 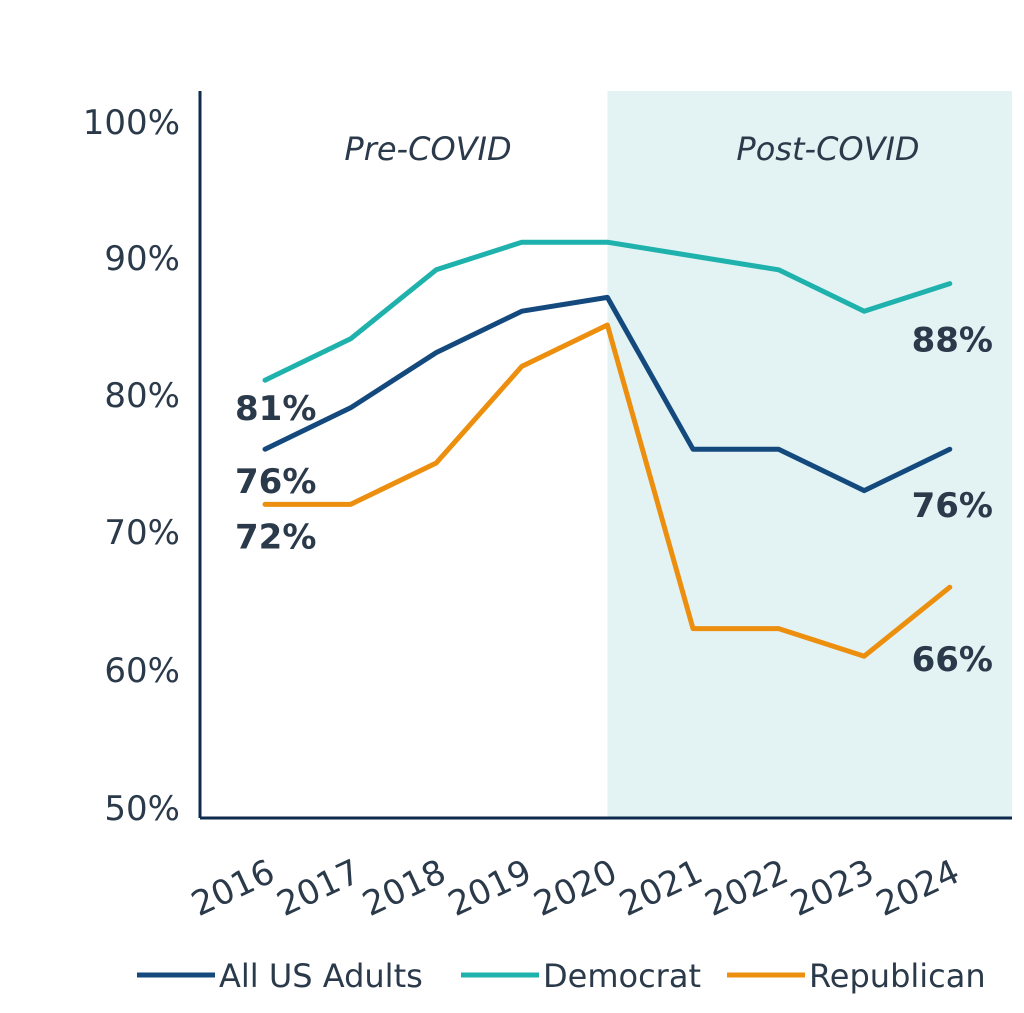 I want to click on legend-item-democrat: Democrat, so click(x=581, y=976).